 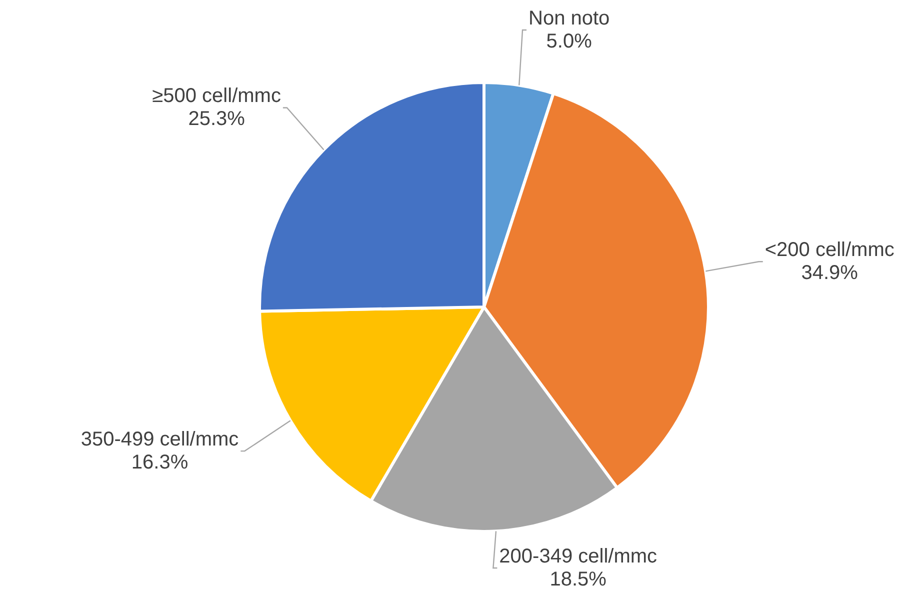 I want to click on data-label: 16.3%, so click(x=159, y=463).